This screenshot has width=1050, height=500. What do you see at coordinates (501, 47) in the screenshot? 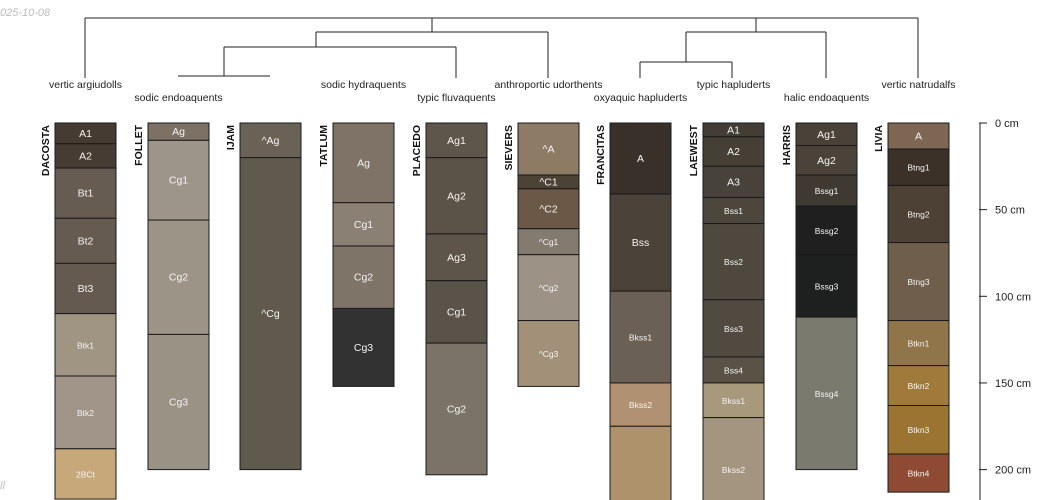
I see `dendrogram` at bounding box center [501, 47].